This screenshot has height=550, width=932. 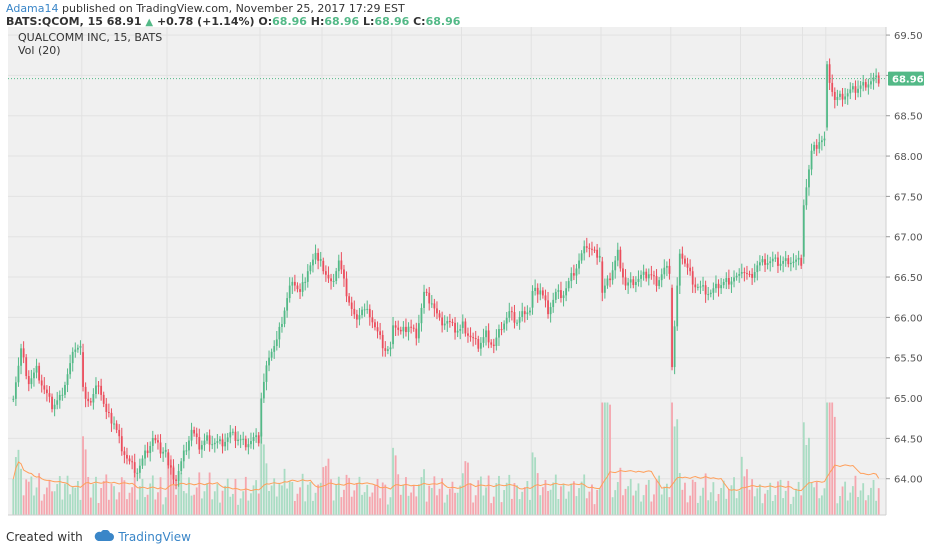 What do you see at coordinates (154, 537) in the screenshot?
I see `tradingview-brand: TradingView` at bounding box center [154, 537].